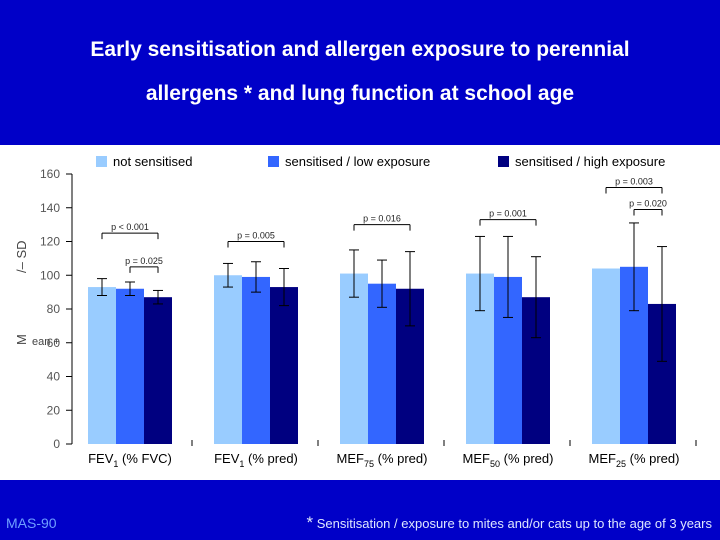 The image size is (720, 540). I want to click on footnote-star: *, so click(310, 522).